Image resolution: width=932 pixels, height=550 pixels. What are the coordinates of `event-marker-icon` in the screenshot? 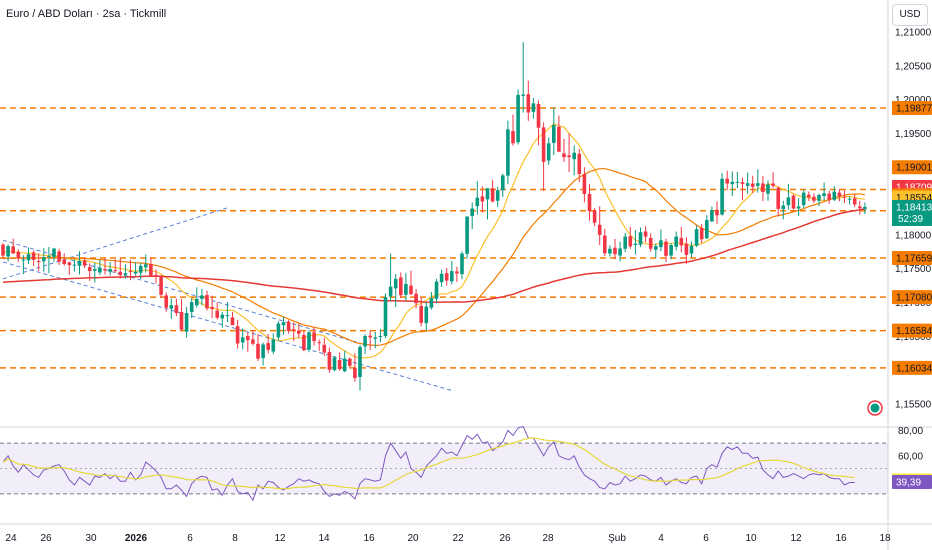 It's located at (875, 408).